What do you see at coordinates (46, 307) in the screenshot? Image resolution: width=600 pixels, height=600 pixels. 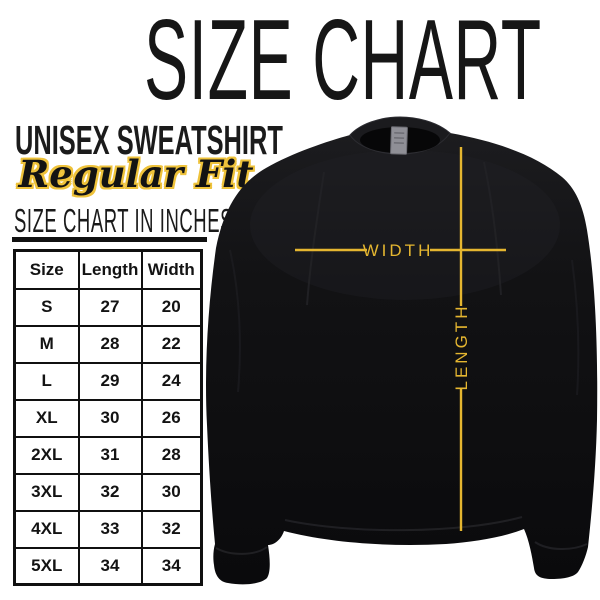 I see `table-cell-size: S` at bounding box center [46, 307].